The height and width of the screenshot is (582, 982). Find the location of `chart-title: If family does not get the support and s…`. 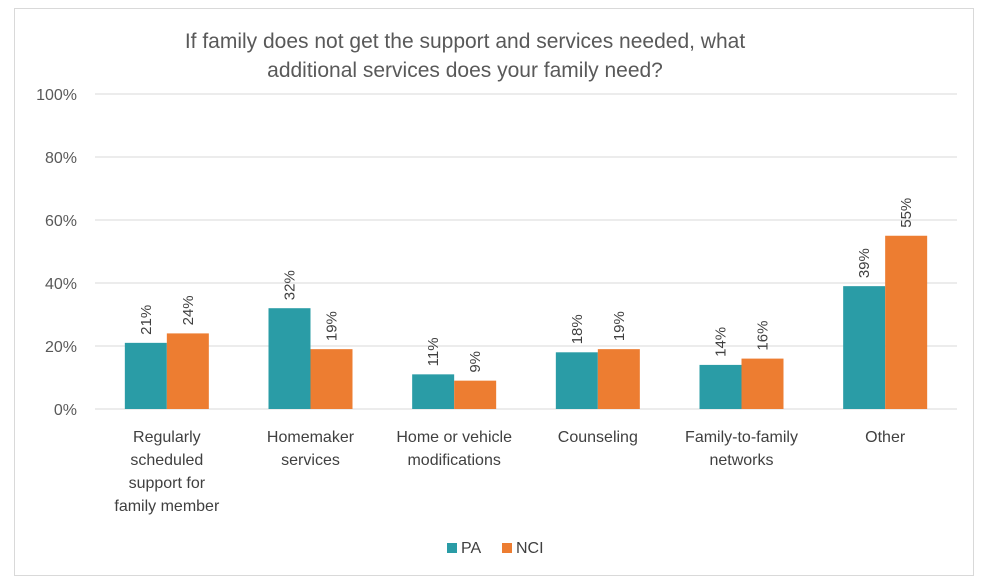

chart-title: If family does not get the support and s… is located at coordinates (465, 56).